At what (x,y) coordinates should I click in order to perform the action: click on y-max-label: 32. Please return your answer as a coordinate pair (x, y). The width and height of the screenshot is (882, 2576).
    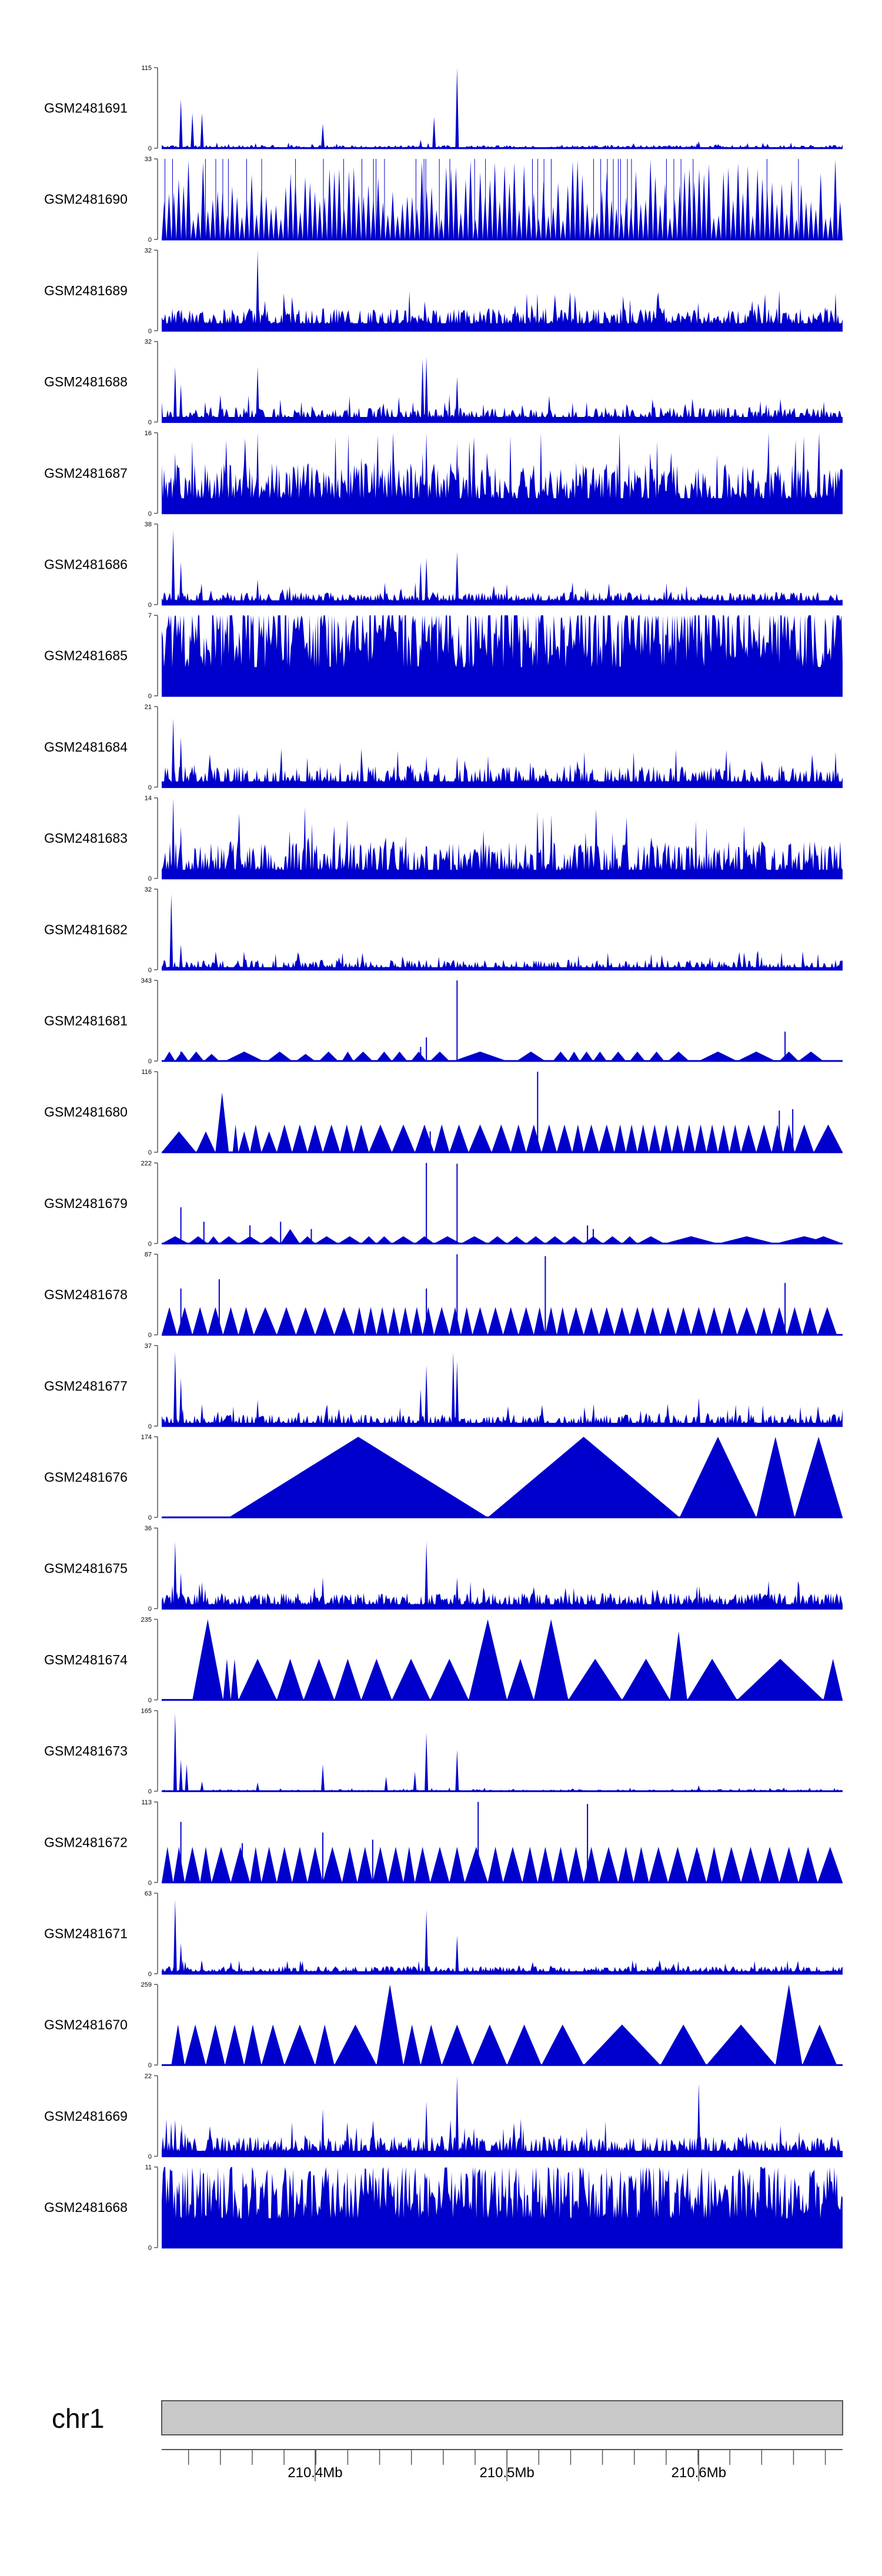
    Looking at the image, I should click on (148, 342).